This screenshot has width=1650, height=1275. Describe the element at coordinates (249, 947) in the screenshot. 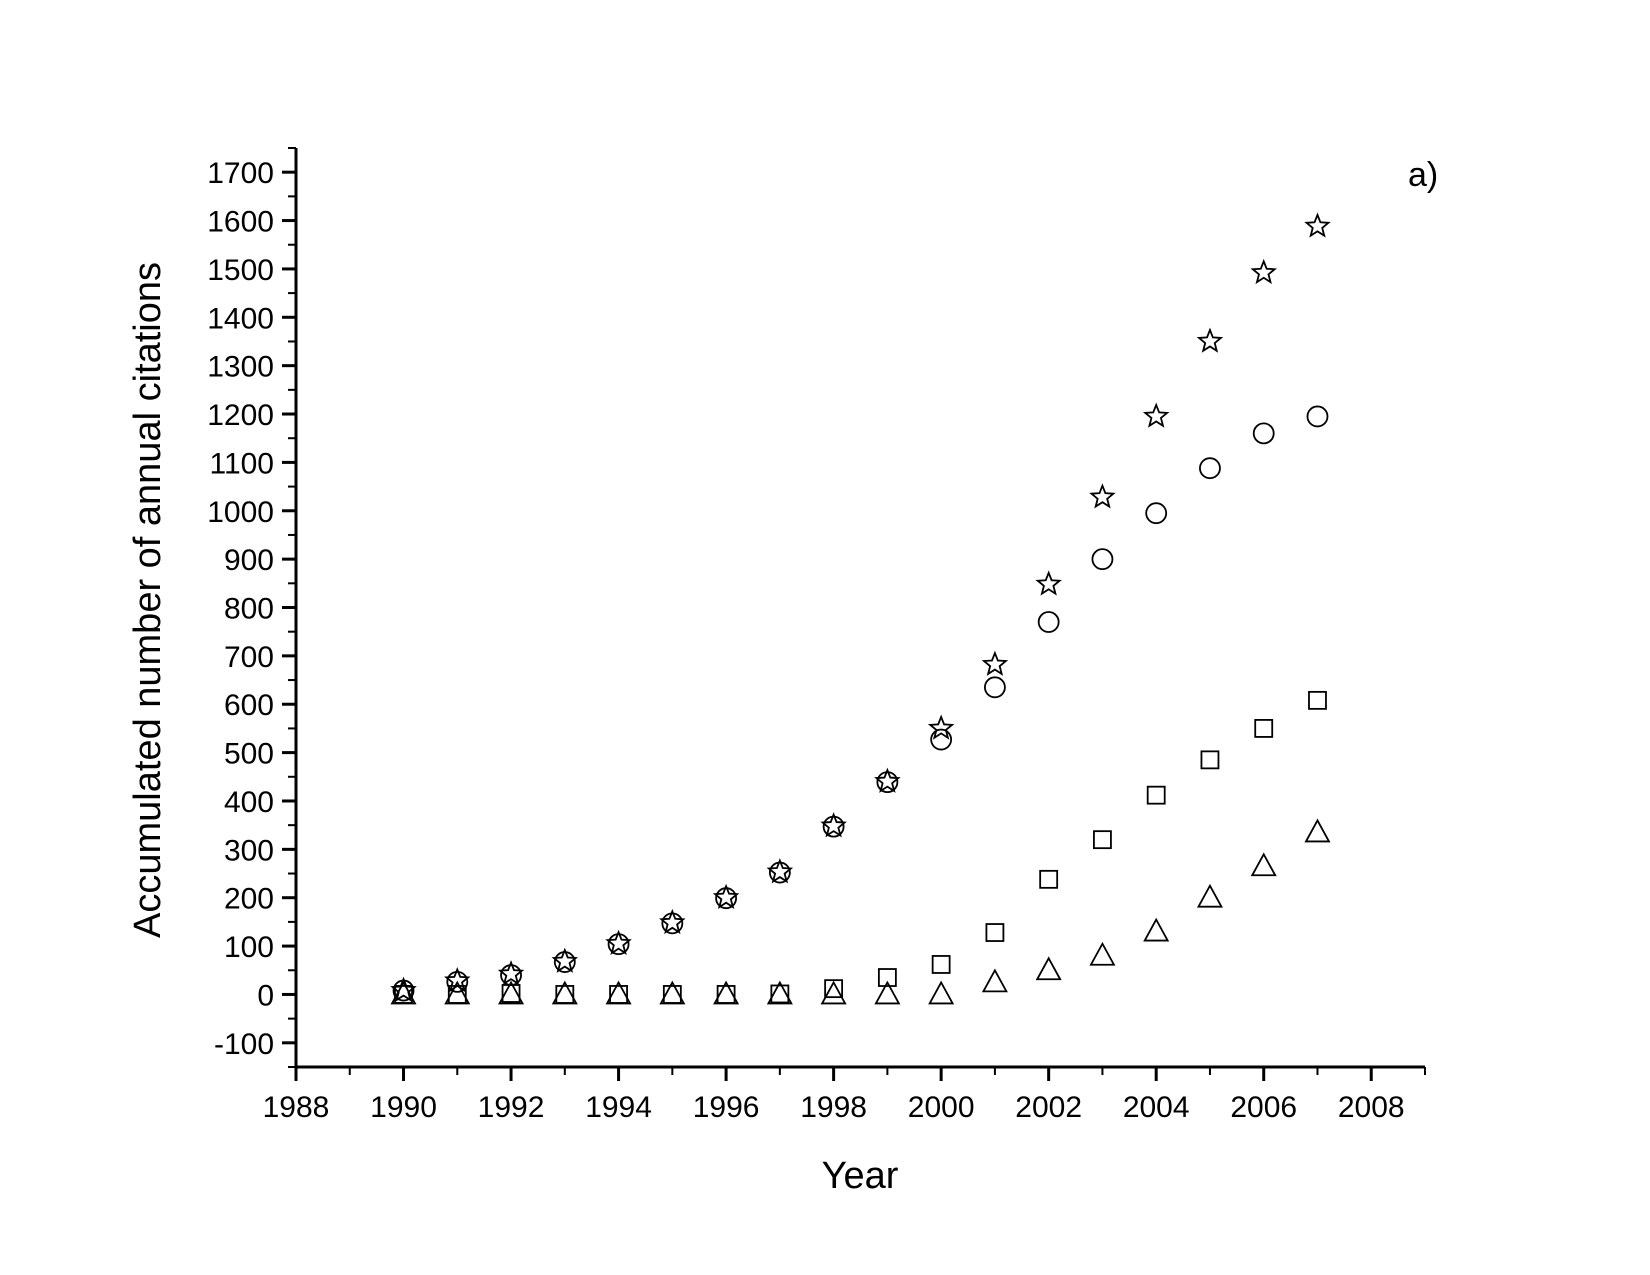

I see `y-tick-label: 100` at that location.